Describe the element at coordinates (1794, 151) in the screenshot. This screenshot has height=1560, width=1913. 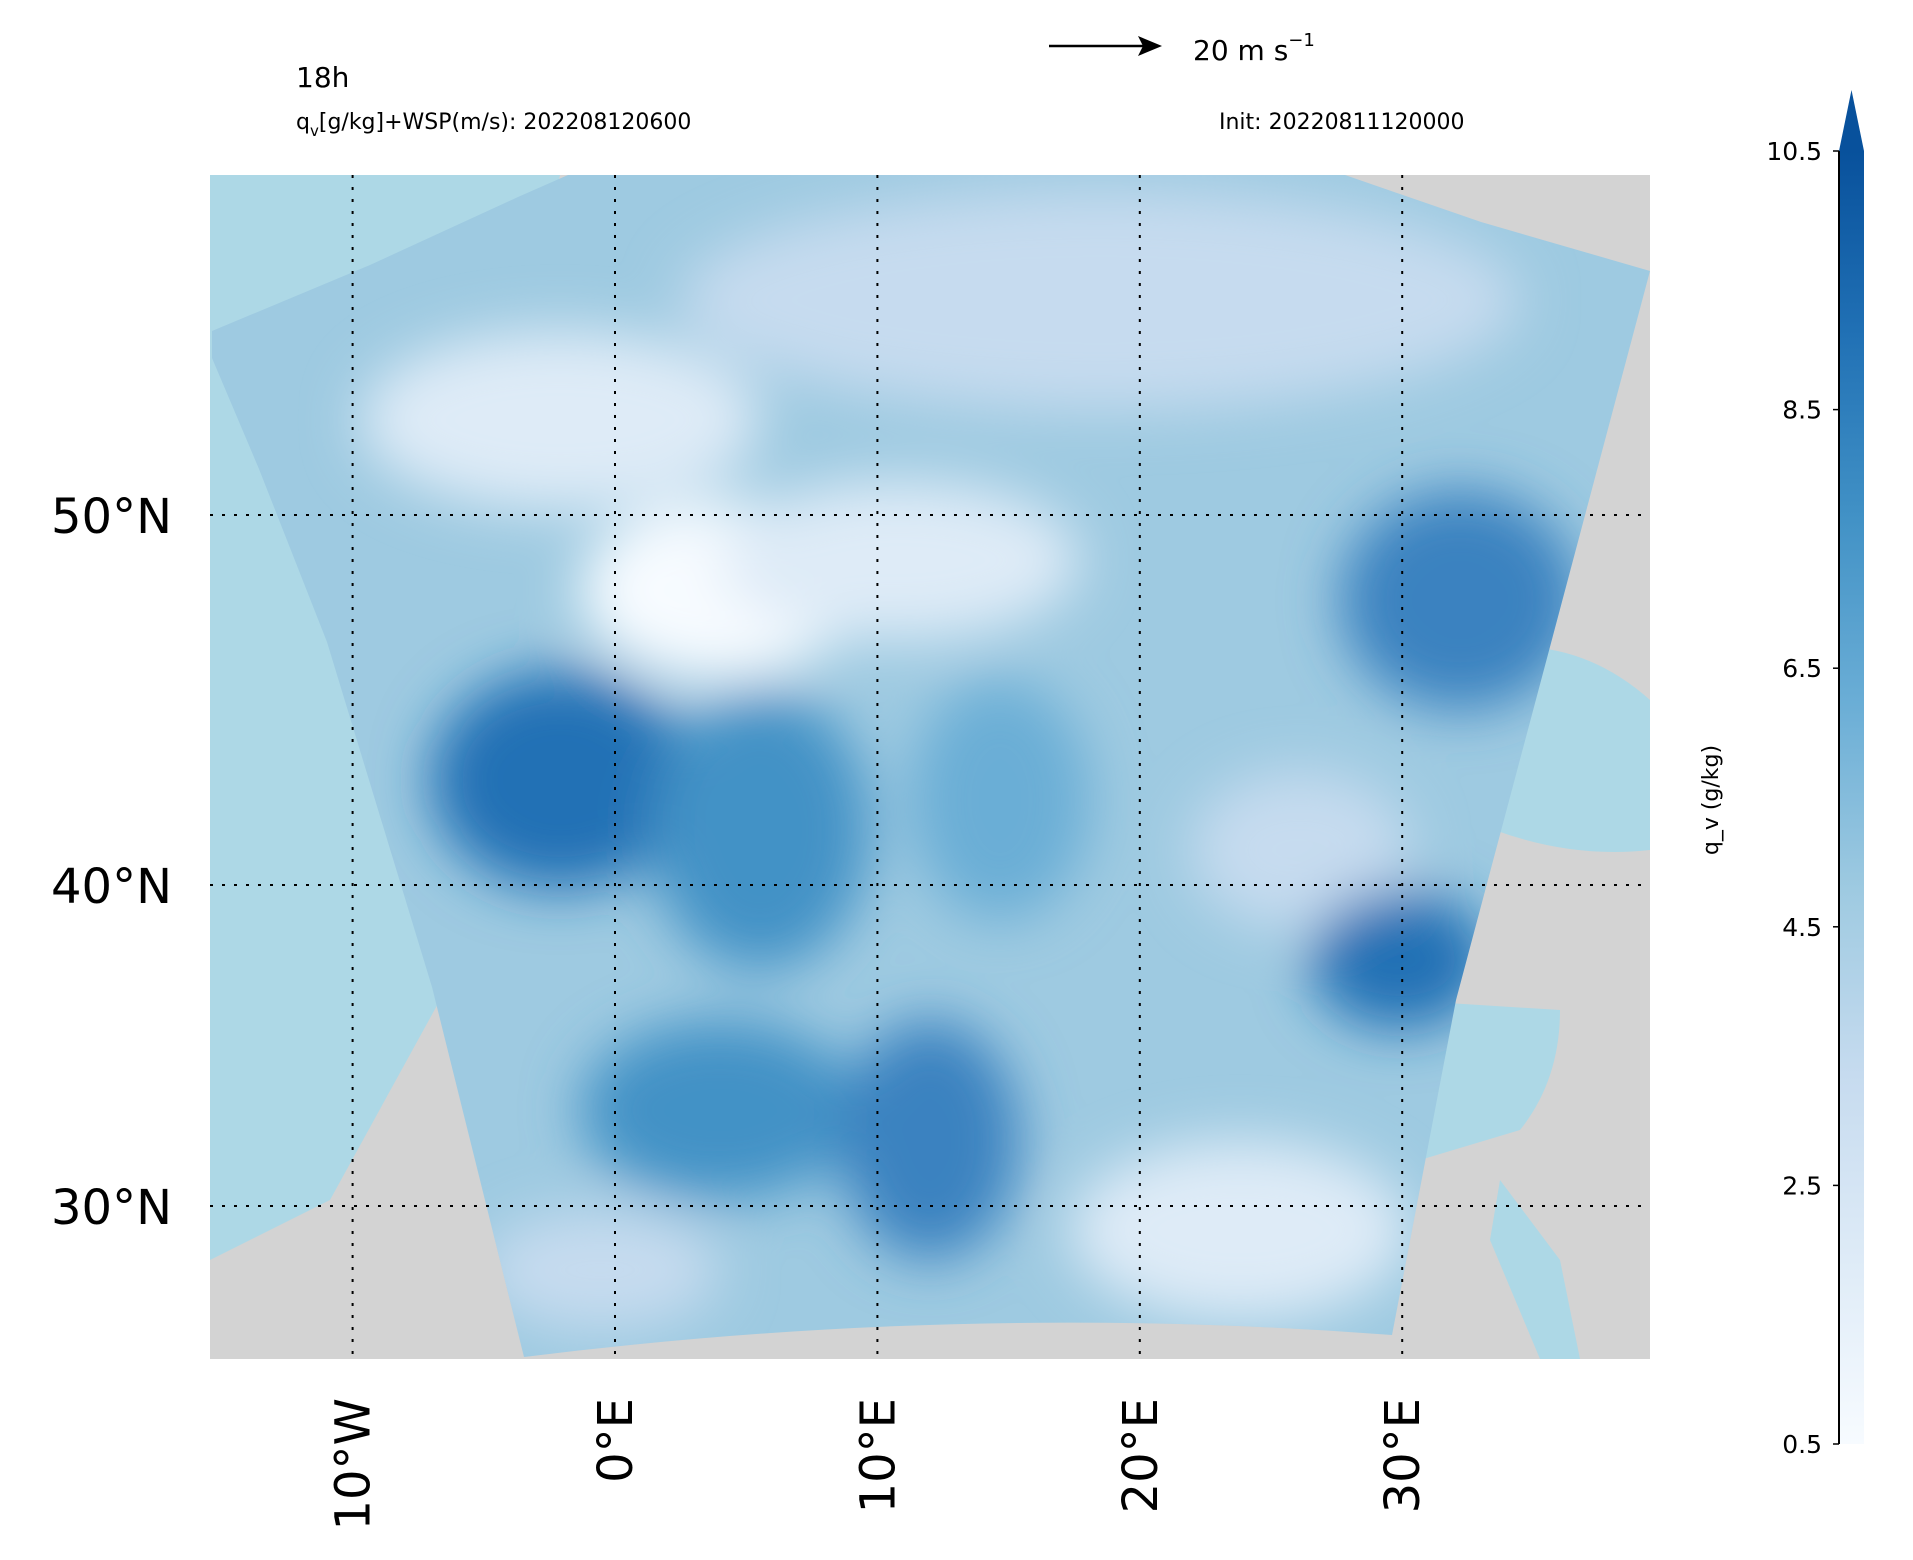
I see `colorbar-tick-label: 10.5` at that location.